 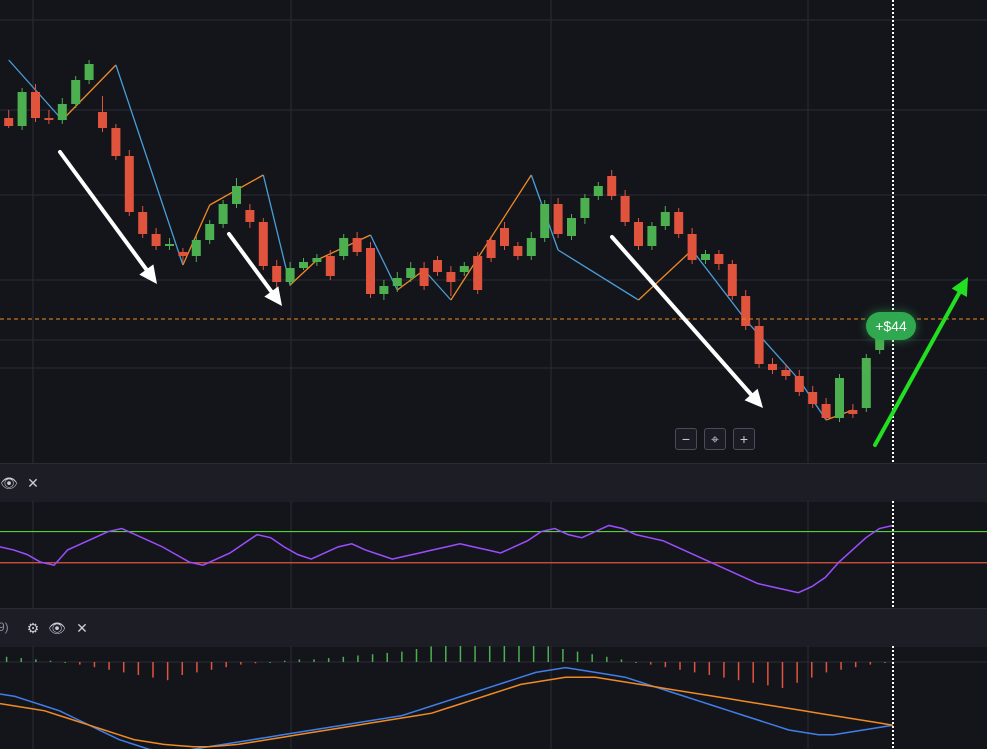 I want to click on zoom-in-button: +, so click(x=744, y=439).